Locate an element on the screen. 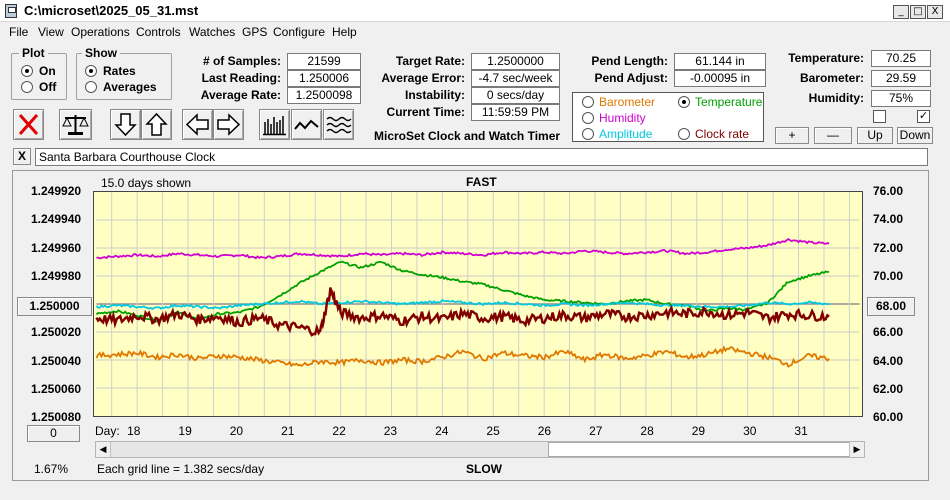 The height and width of the screenshot is (500, 950). menu-view: View is located at coordinates (51, 32).